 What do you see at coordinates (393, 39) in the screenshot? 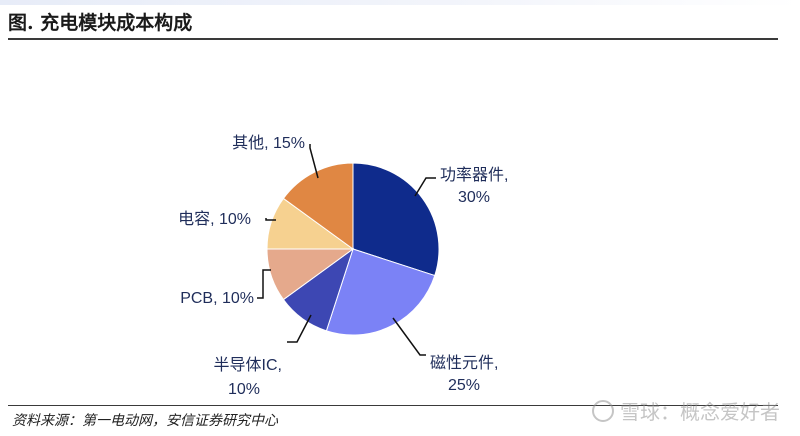
I see `title-rule` at bounding box center [393, 39].